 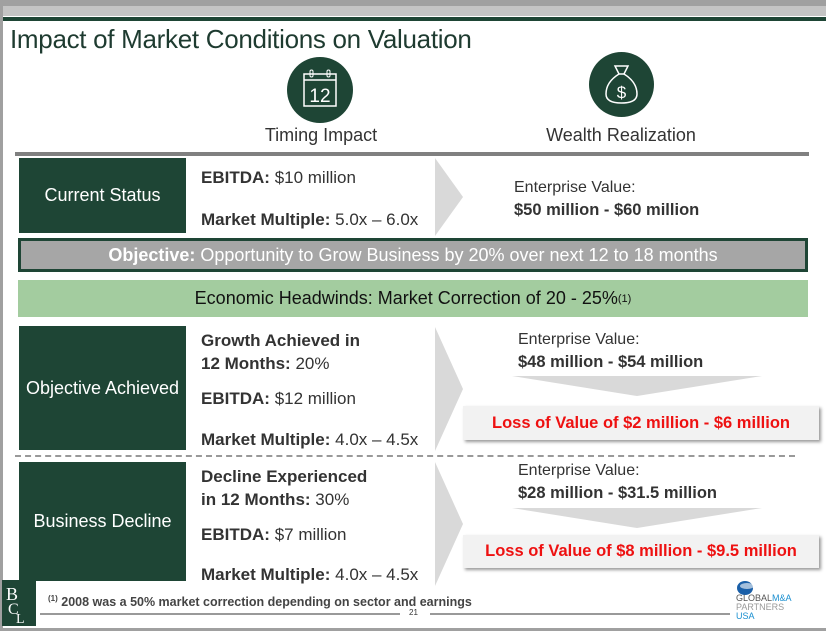 I want to click on achieved-multiple: Market Multiple: 4.0x – 4.5x, so click(x=309, y=440).